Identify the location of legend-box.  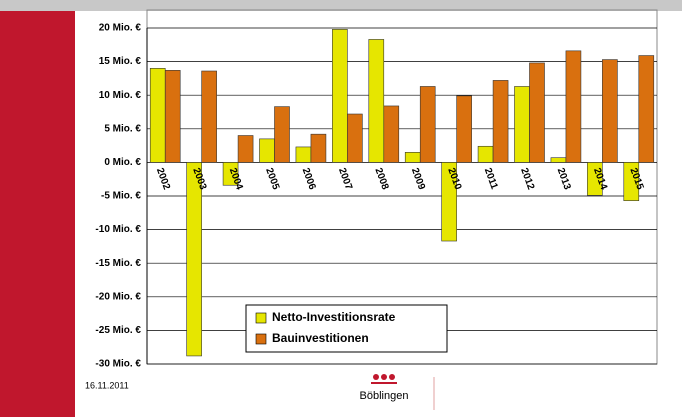
(346, 328).